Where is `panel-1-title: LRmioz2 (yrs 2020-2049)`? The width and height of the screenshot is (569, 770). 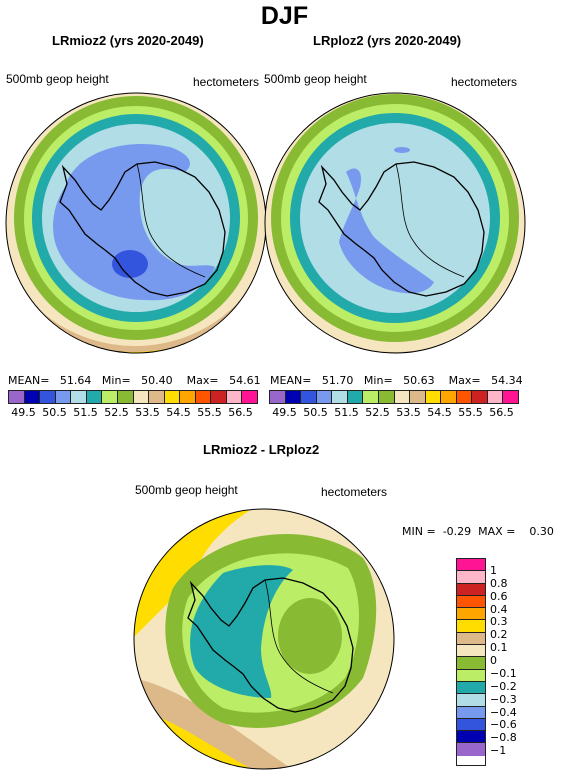
panel-1-title: LRmioz2 (yrs 2020-2049) is located at coordinates (128, 40).